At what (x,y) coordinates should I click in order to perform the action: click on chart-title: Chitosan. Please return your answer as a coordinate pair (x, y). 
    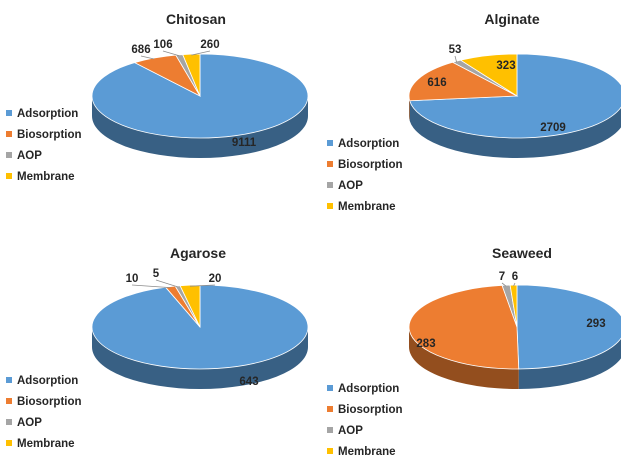
    Looking at the image, I should click on (196, 19).